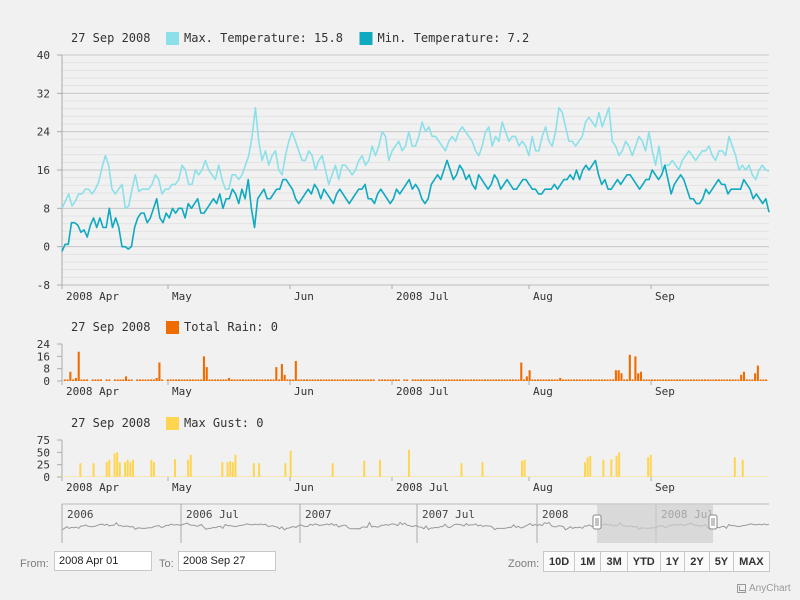 Image resolution: width=800 pixels, height=600 pixels. What do you see at coordinates (524, 564) in the screenshot?
I see `zoom-label: Zoom:` at bounding box center [524, 564].